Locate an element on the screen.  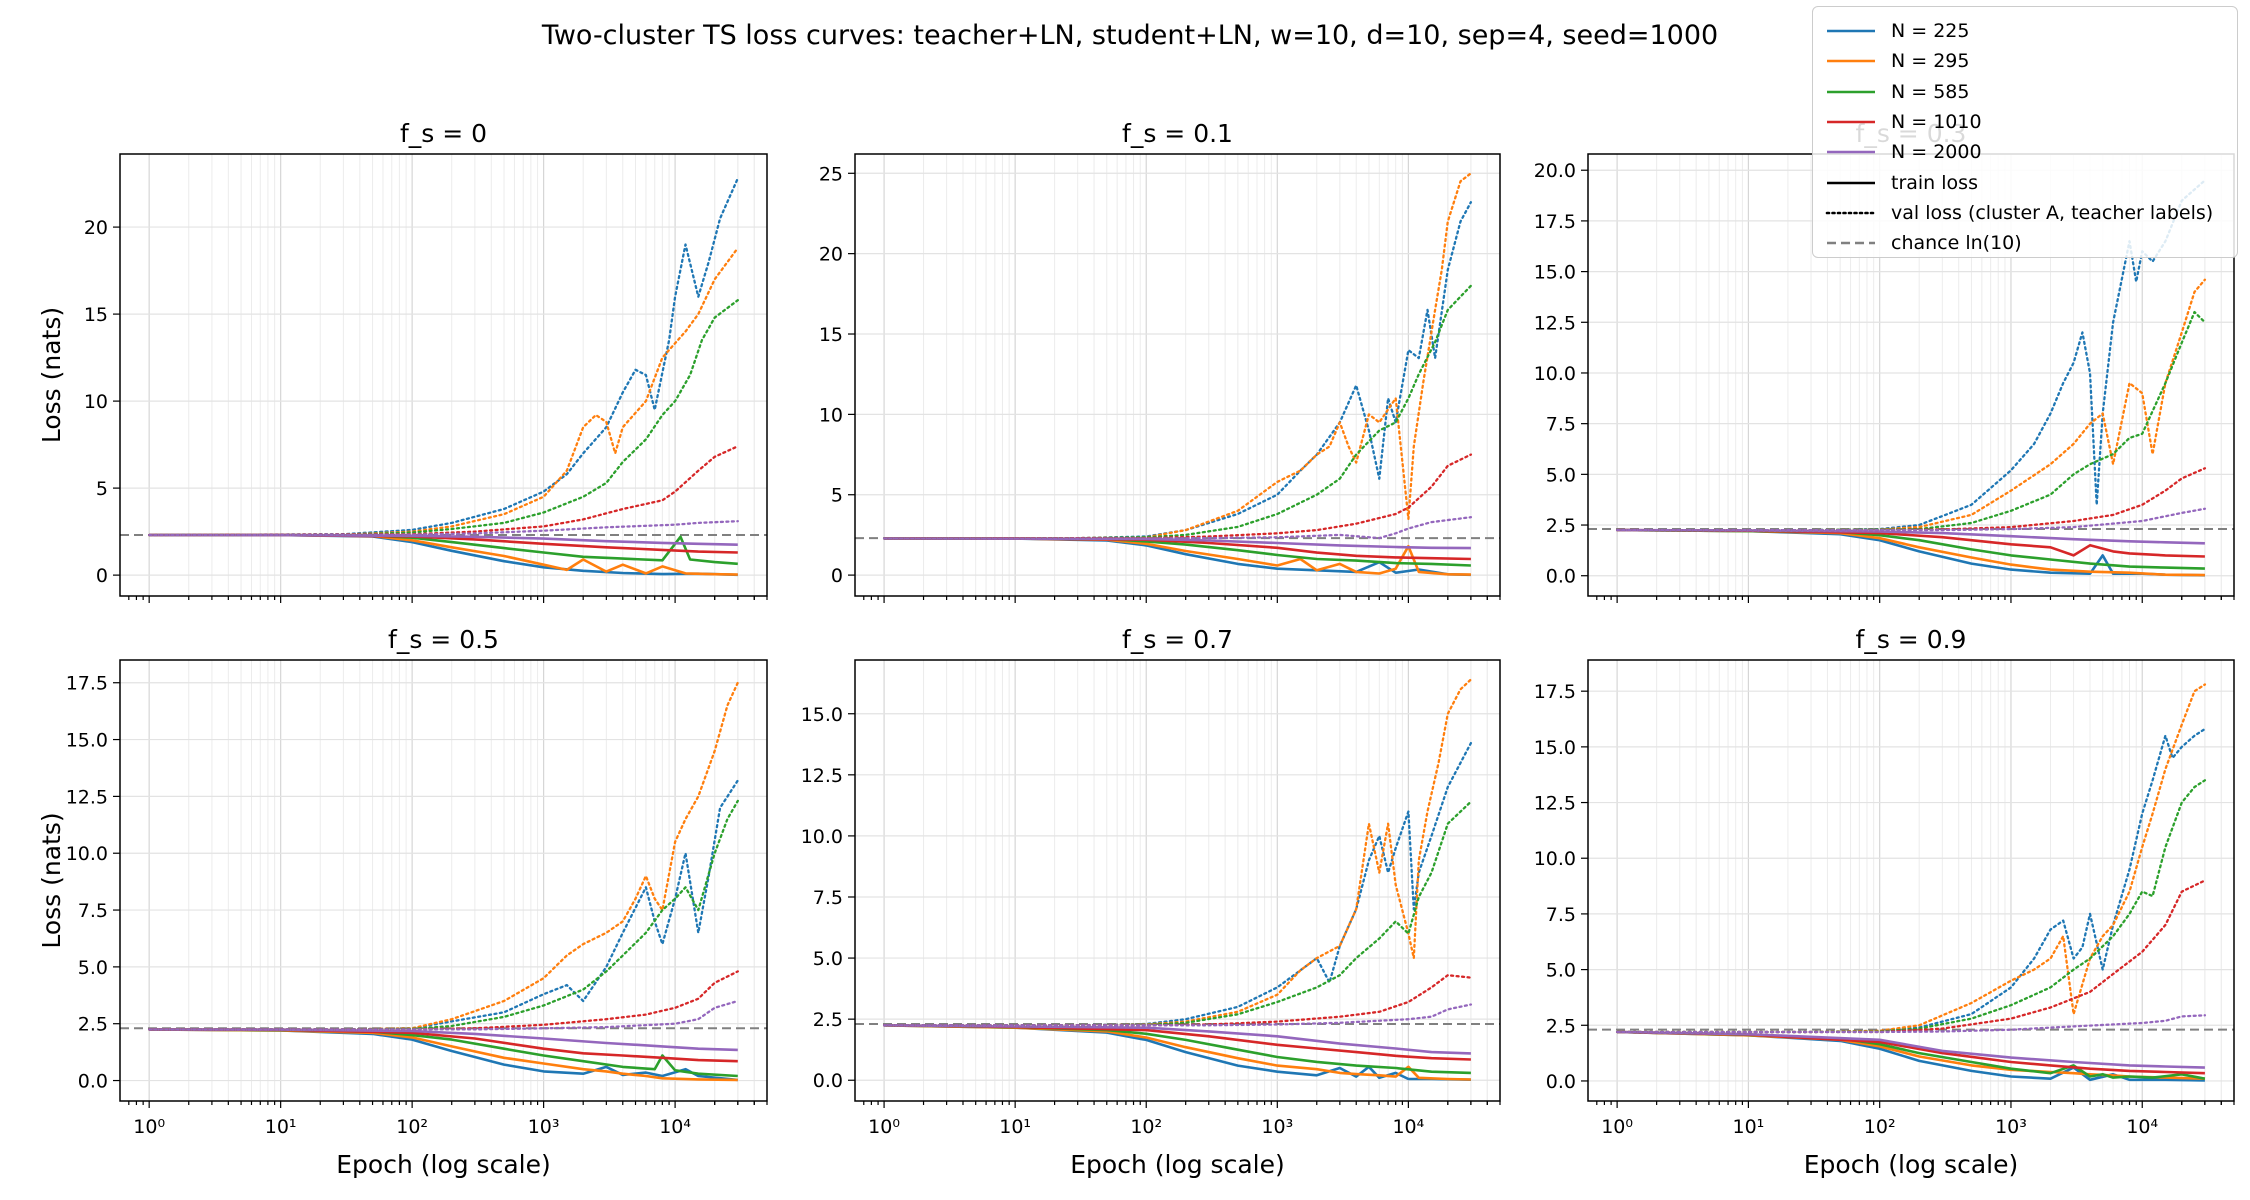
y-tick-label: 5 is located at coordinates (837, 496).